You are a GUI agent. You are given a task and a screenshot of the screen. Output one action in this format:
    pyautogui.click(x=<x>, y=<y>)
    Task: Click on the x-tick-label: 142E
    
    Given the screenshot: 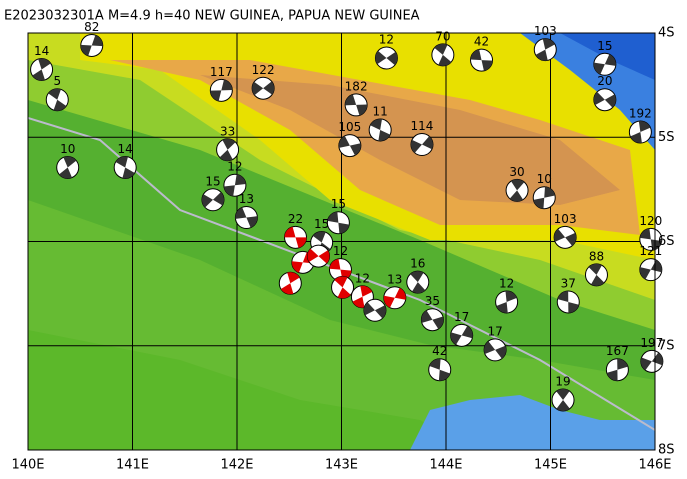 What is the action you would take?
    pyautogui.click(x=236, y=465)
    